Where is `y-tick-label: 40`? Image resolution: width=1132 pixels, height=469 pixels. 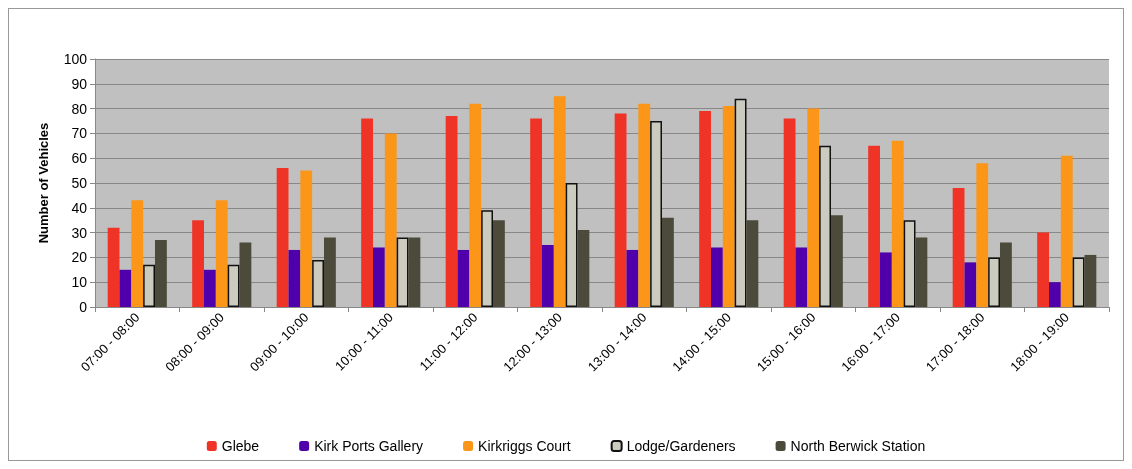
y-tick-label: 40 is located at coordinates (79, 207).